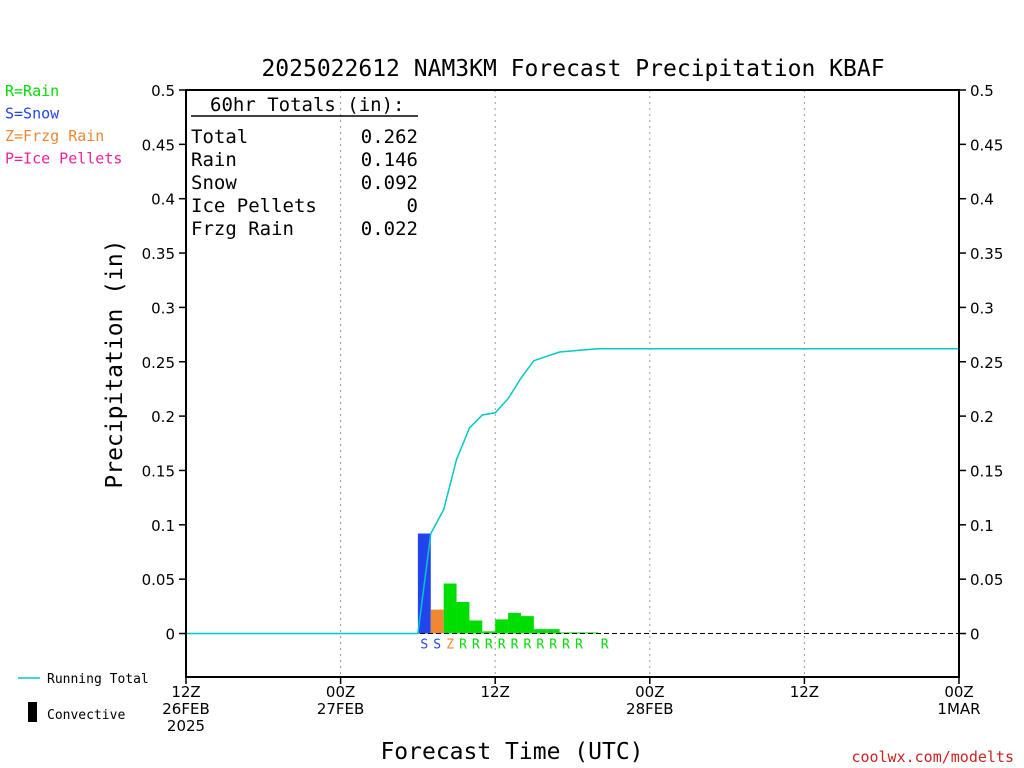  What do you see at coordinates (527, 645) in the screenshot?
I see `type-label-8: R` at bounding box center [527, 645].